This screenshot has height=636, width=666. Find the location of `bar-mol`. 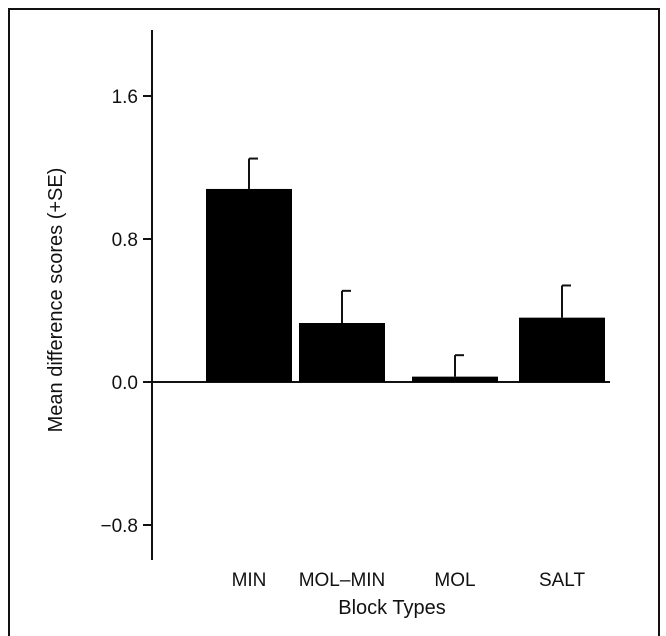

bar-mol is located at coordinates (455, 379).